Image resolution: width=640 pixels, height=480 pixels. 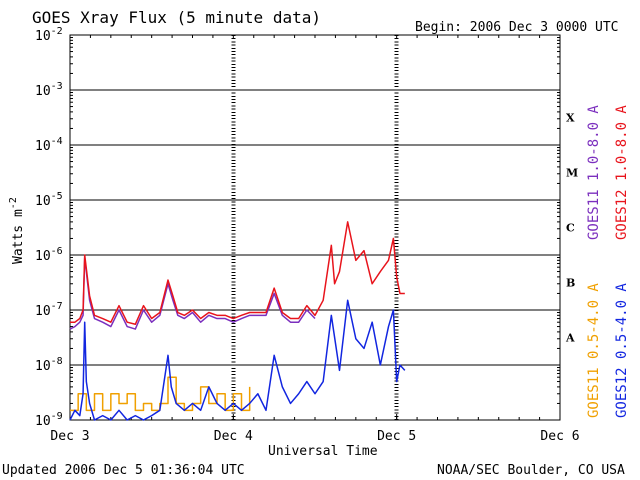 What do you see at coordinates (570, 338) in the screenshot?
I see `flare-class-label: A` at bounding box center [570, 338].